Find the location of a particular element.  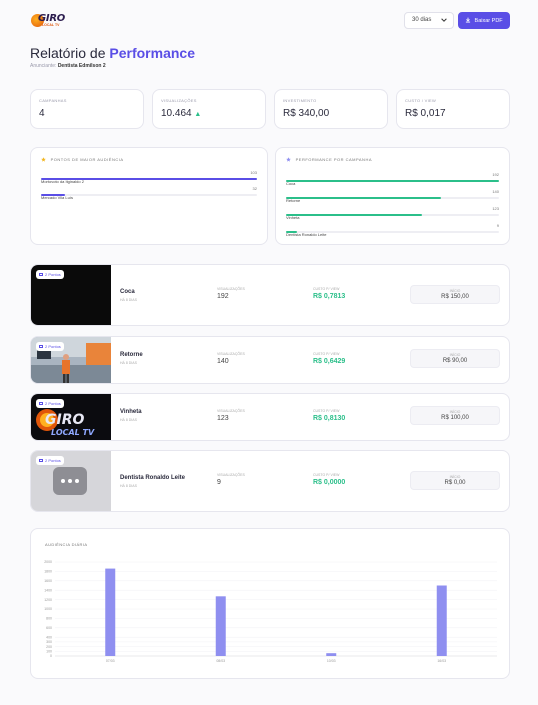

panel-header: PONTOS DE MAIOR AUDIÊNCIA is located at coordinates (149, 159).